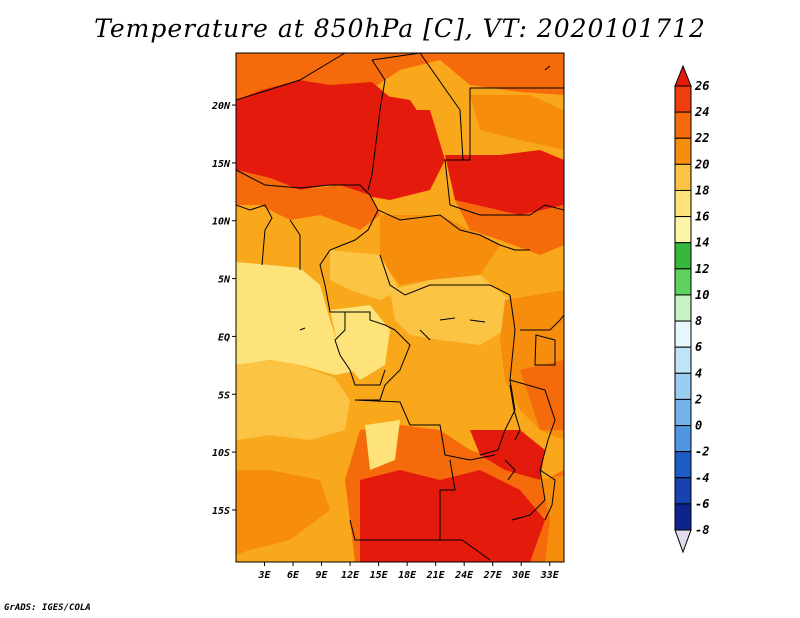 This screenshot has width=800, height=618. Describe the element at coordinates (701, 112) in the screenshot. I see `colorbar-label: 24` at that location.